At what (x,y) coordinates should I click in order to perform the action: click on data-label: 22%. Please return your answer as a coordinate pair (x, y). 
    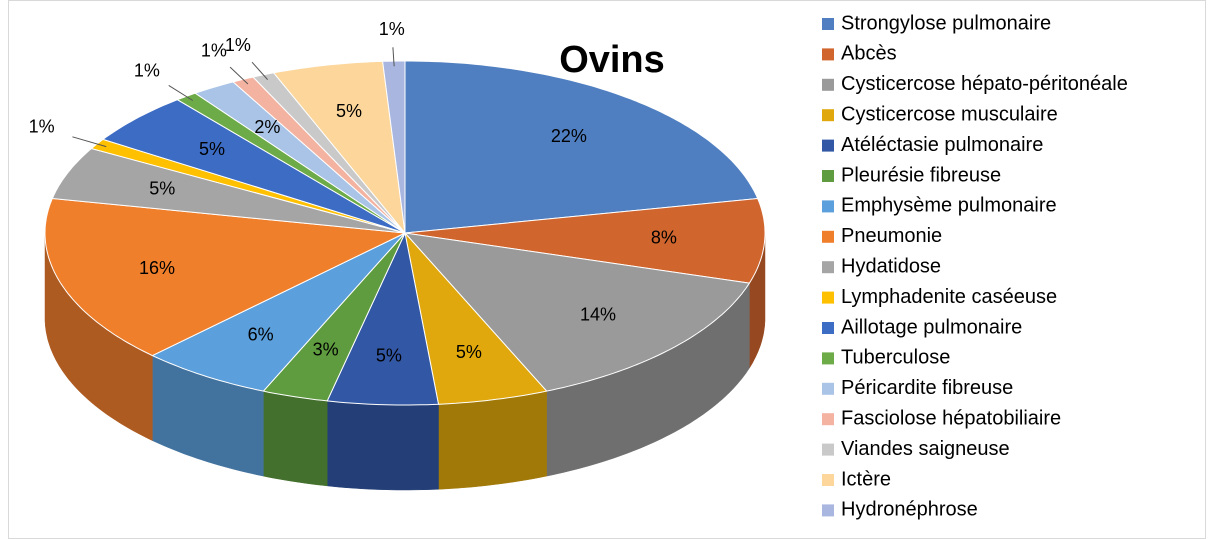
    Looking at the image, I should click on (569, 136).